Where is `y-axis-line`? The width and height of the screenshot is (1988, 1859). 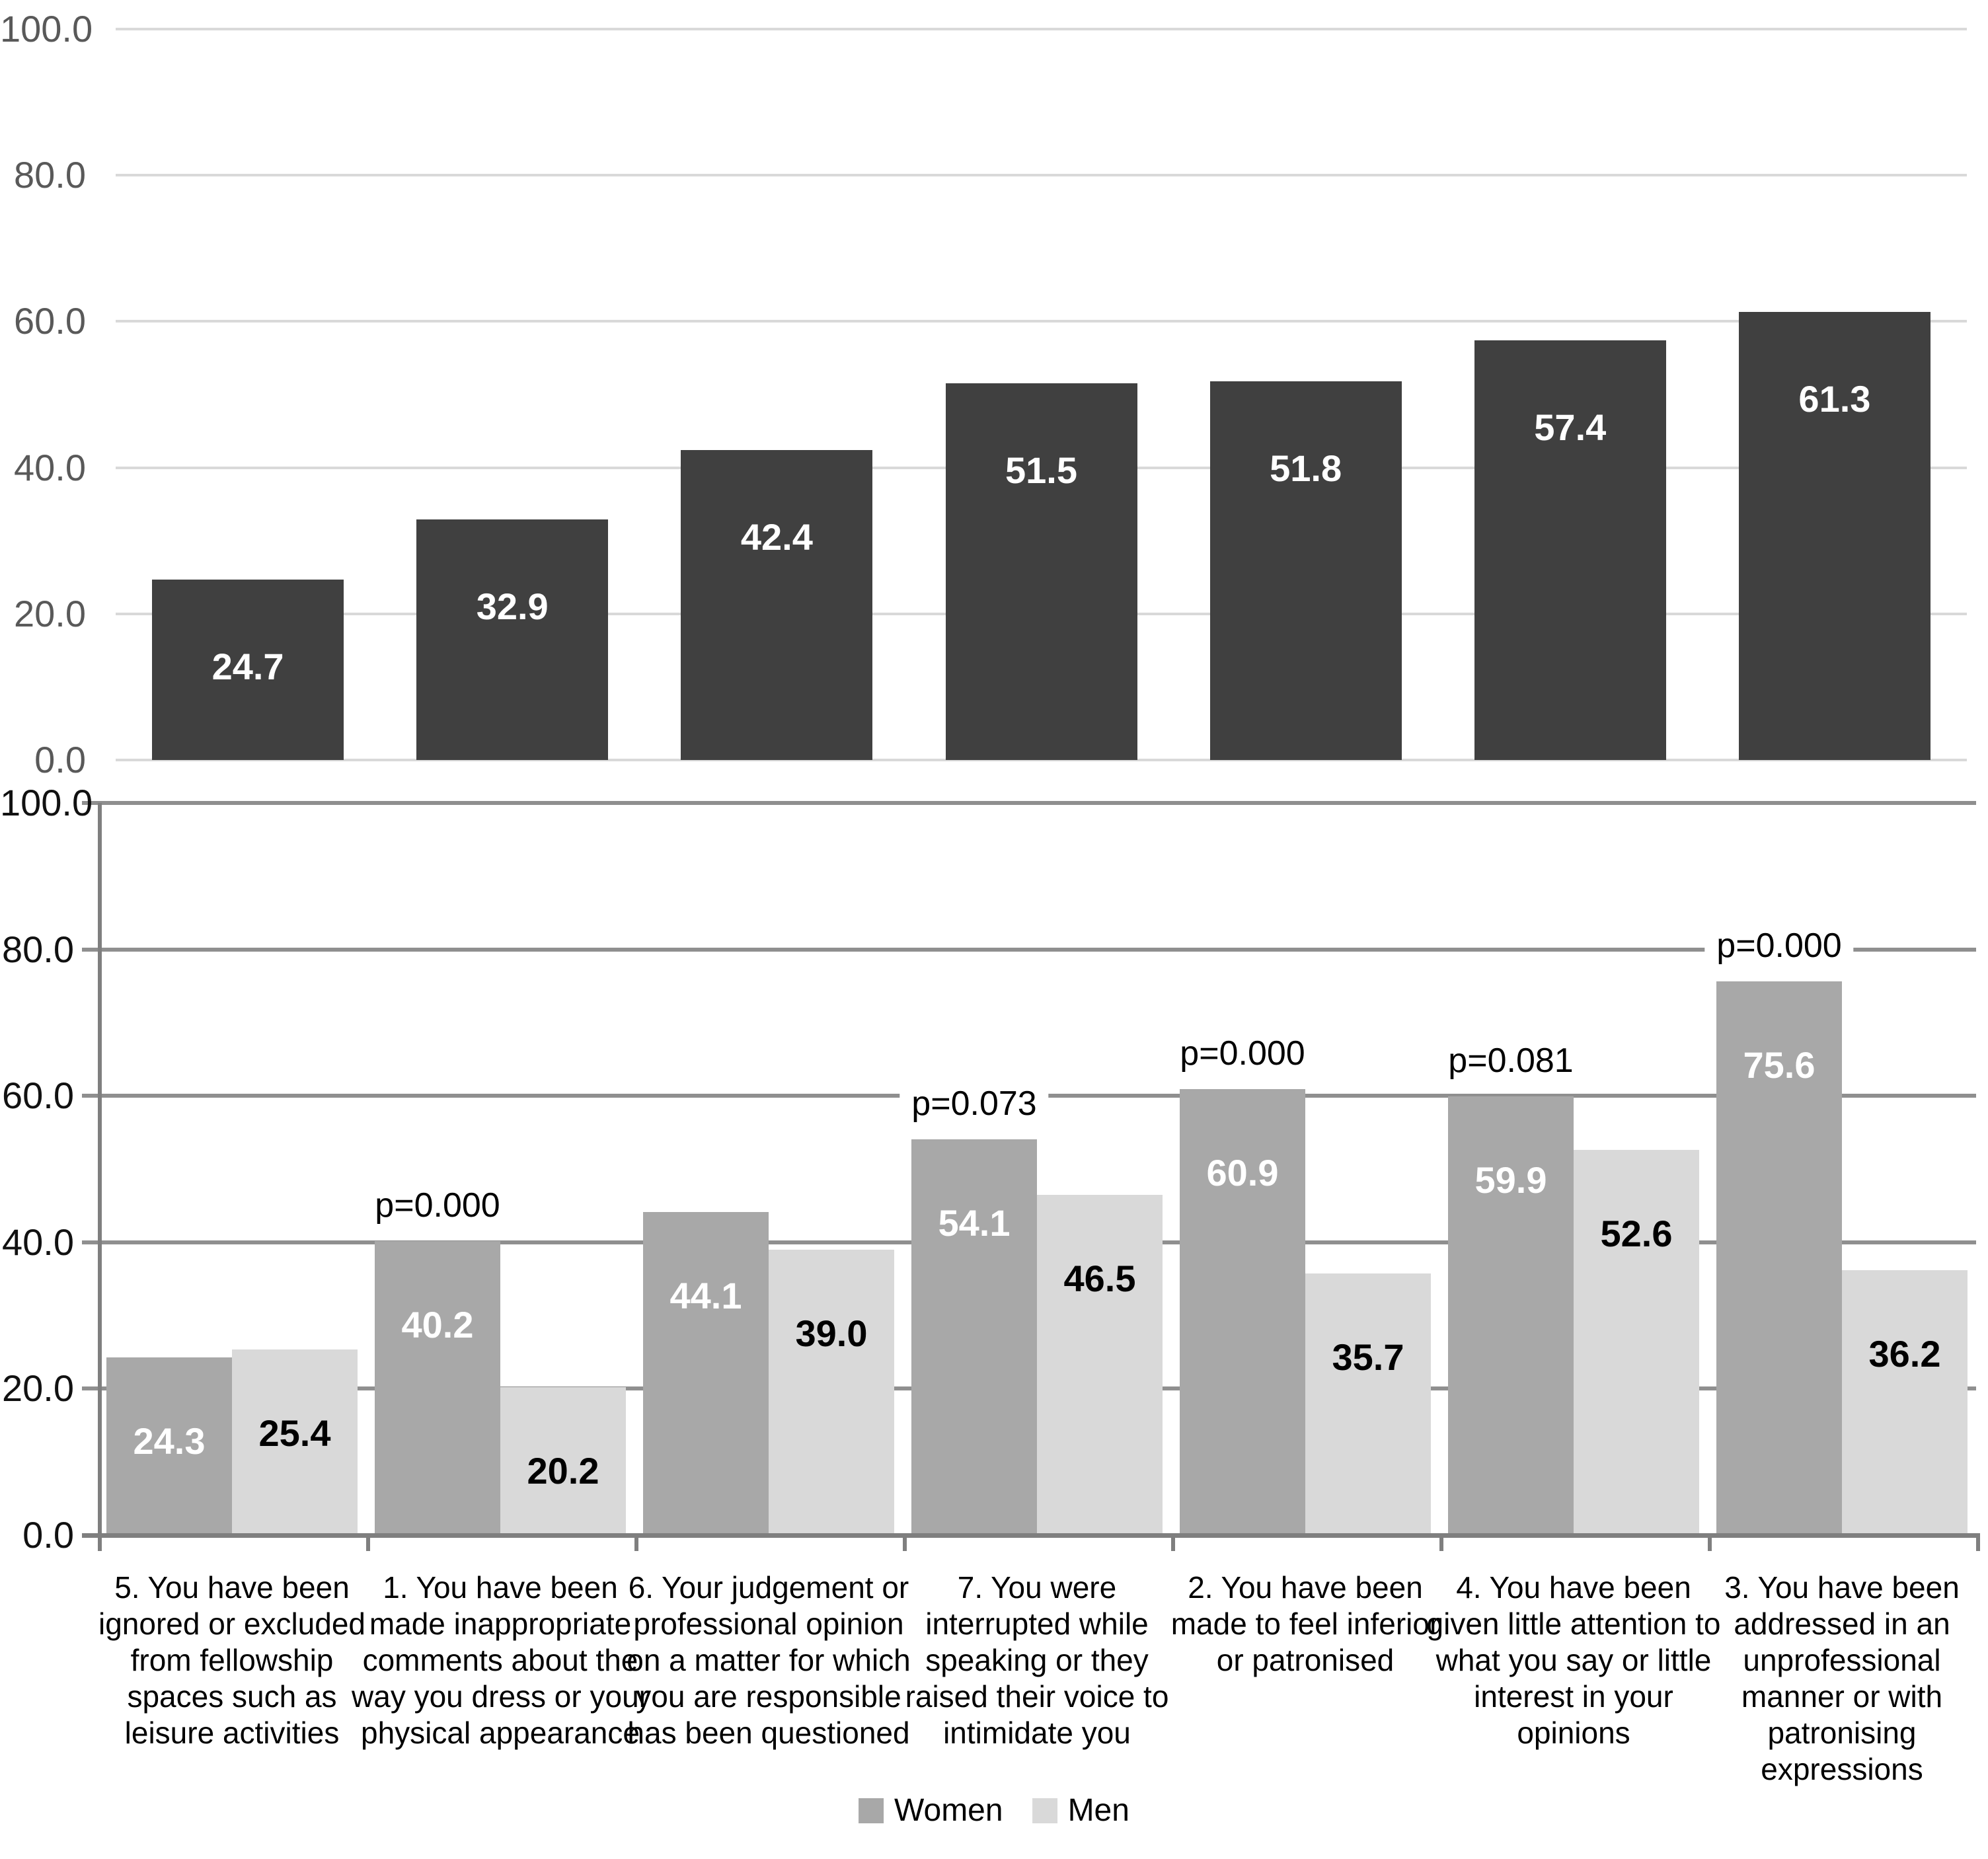
y-axis-line is located at coordinates (100, 1177).